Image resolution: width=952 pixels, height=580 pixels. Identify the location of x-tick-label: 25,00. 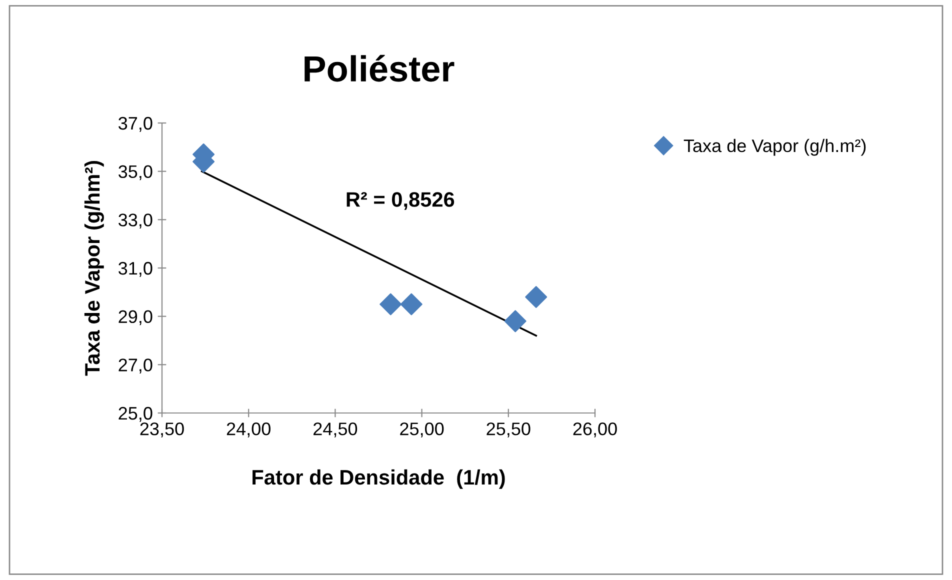
(422, 430).